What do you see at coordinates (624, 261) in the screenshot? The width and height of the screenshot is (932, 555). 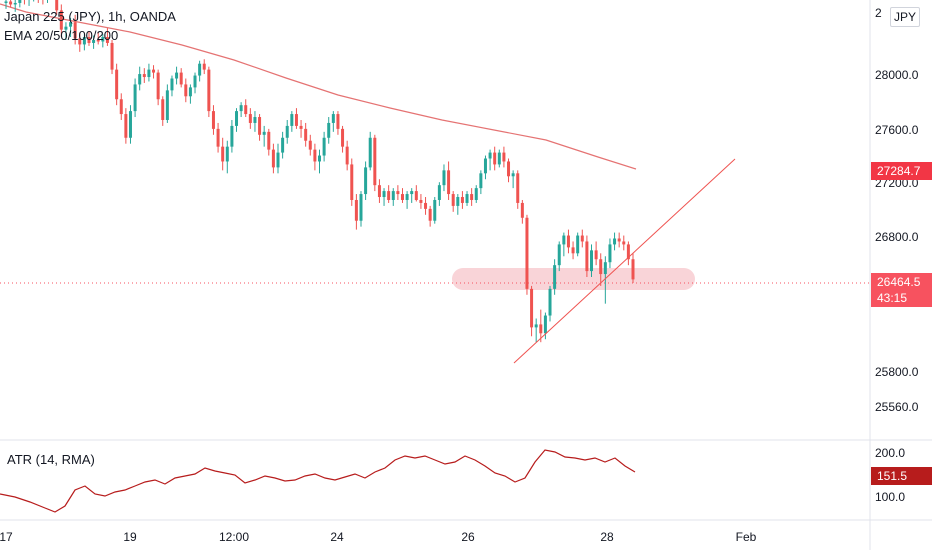 I see `trendline-path` at bounding box center [624, 261].